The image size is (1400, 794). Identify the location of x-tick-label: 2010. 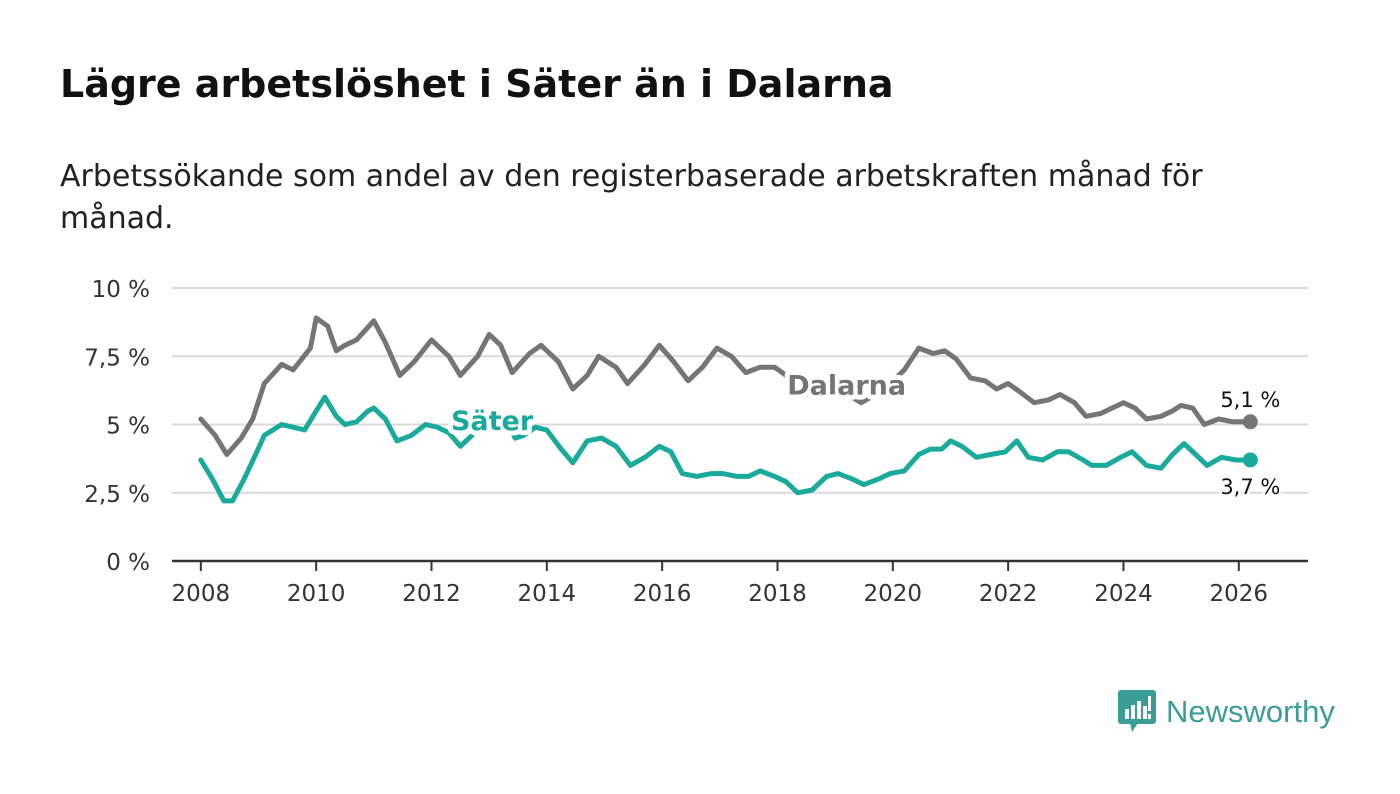
(316, 594).